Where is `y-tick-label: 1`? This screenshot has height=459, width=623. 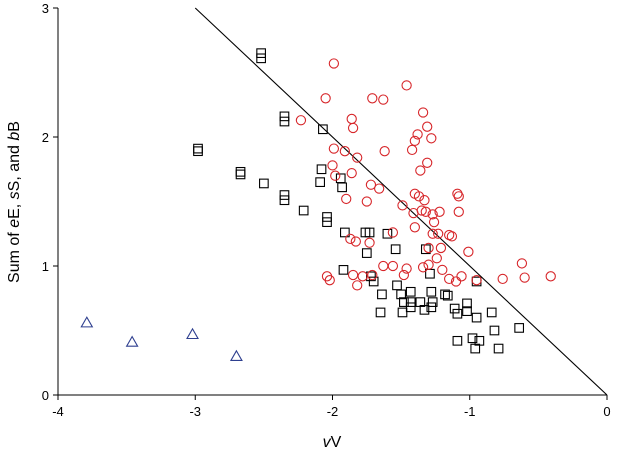 y-tick-label: 1 is located at coordinates (45, 266).